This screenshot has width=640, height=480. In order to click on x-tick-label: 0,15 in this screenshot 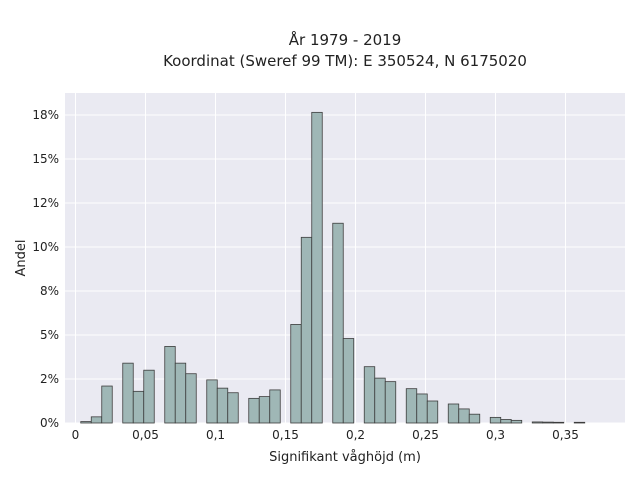, I will do `click(285, 435)`.